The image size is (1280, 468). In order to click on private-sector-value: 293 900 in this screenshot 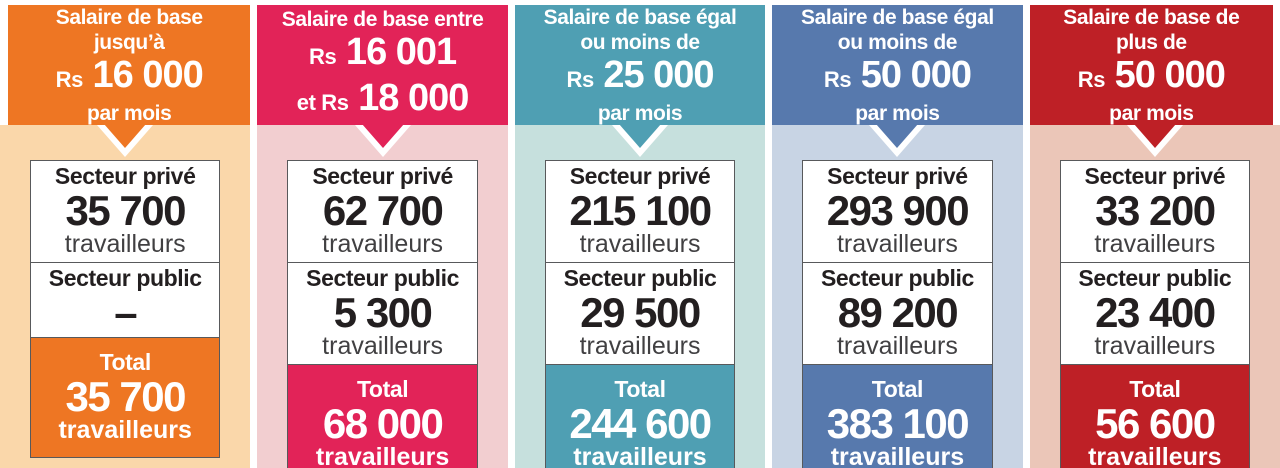, I will do `click(898, 210)`.